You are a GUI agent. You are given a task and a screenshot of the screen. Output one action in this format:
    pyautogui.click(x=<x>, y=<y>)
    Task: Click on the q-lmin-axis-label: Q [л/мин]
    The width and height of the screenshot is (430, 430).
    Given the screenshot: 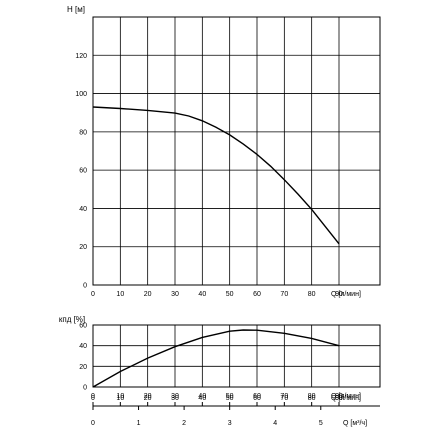 What is the action you would take?
    pyautogui.click(x=346, y=398)
    